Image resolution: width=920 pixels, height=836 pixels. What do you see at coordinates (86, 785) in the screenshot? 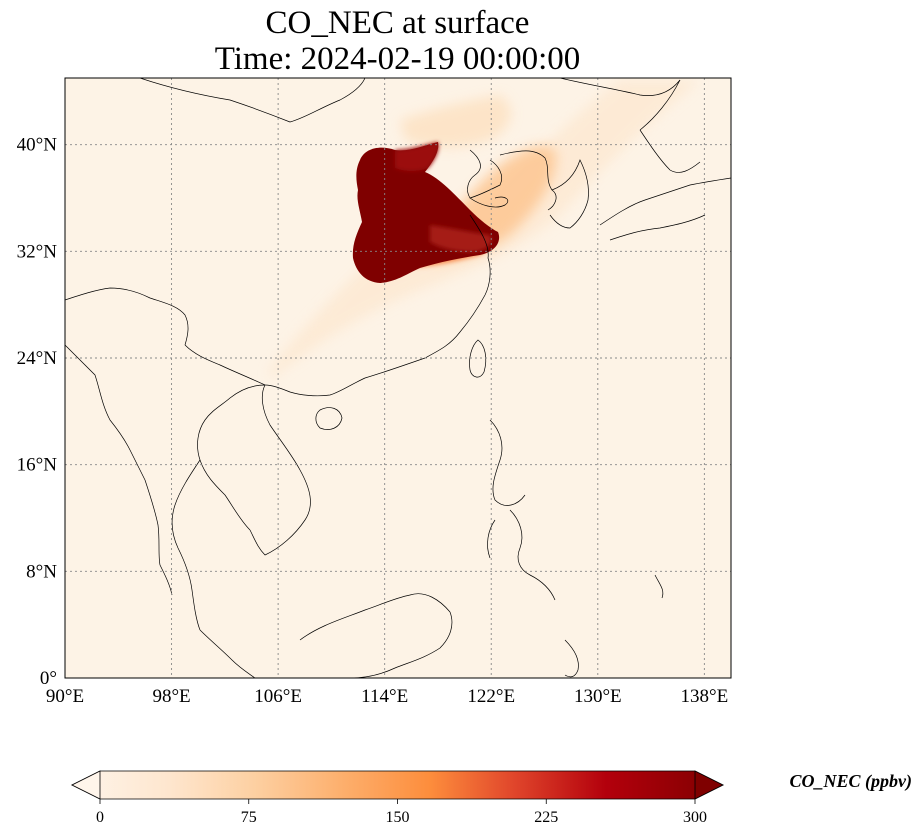
I see `colorbar-min-extend-triangle` at bounding box center [86, 785].